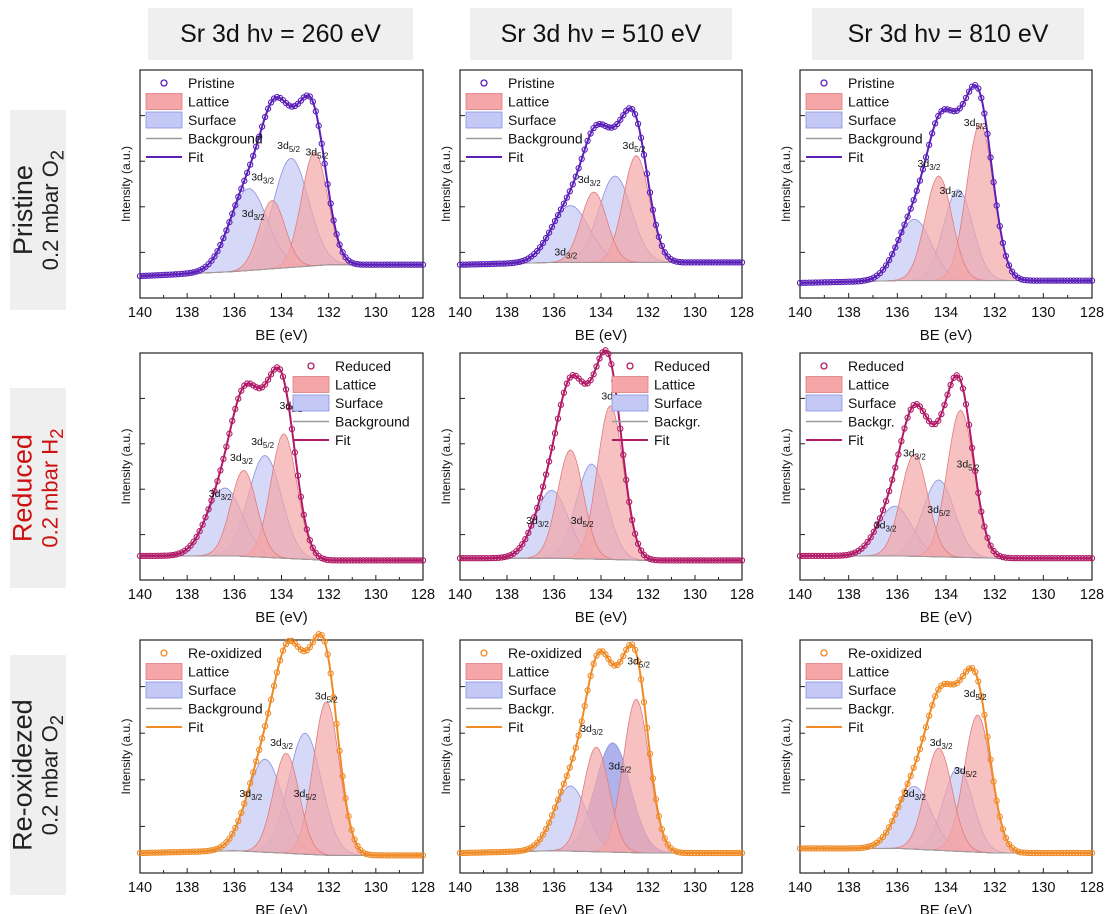  I want to click on legend-label: Backgr., so click(531, 709).